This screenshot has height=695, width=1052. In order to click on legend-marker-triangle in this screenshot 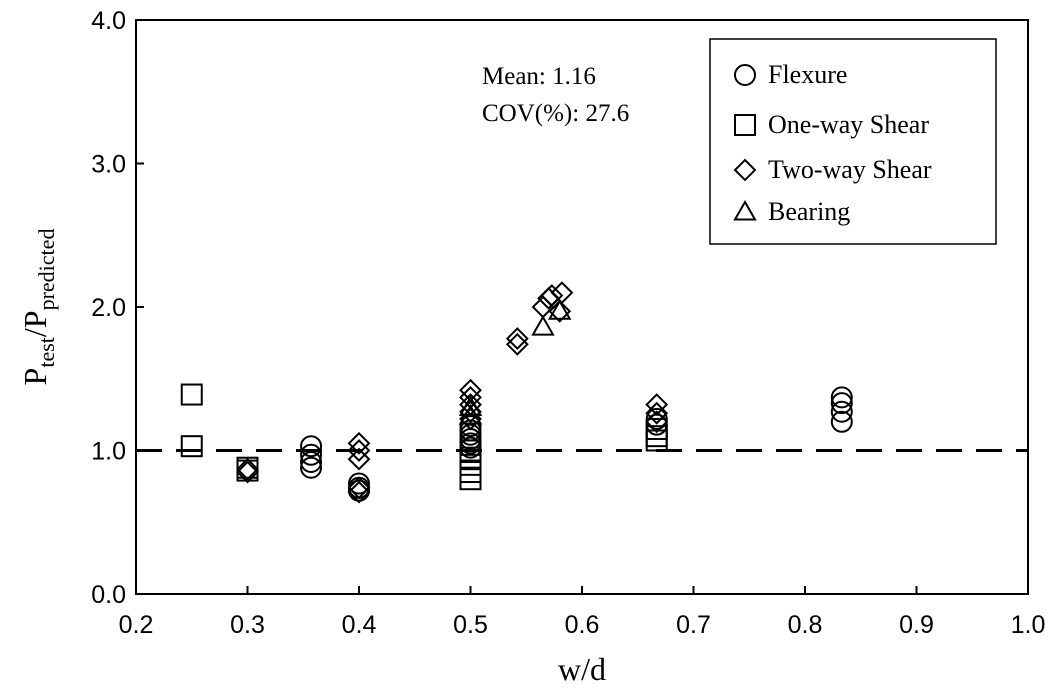, I will do `click(745, 210)`.